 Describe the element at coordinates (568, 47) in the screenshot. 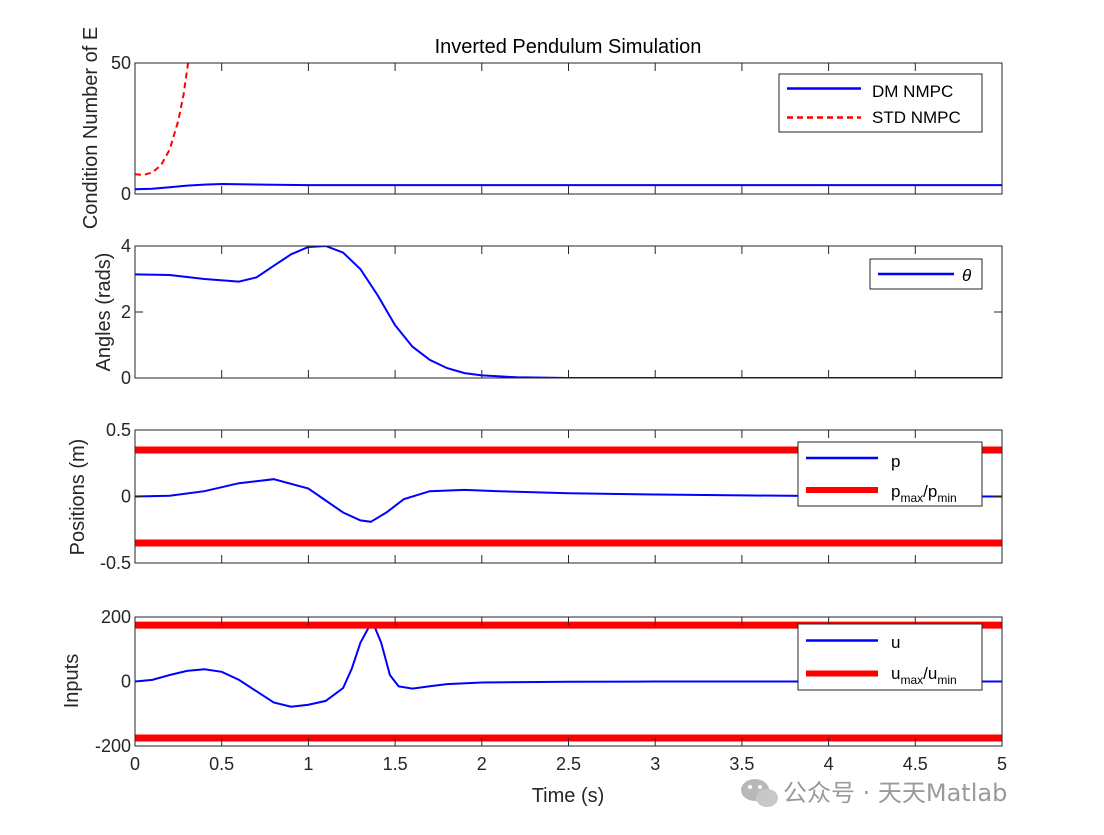

I see `chart-title: Inverted Pendulum Simulation` at that location.